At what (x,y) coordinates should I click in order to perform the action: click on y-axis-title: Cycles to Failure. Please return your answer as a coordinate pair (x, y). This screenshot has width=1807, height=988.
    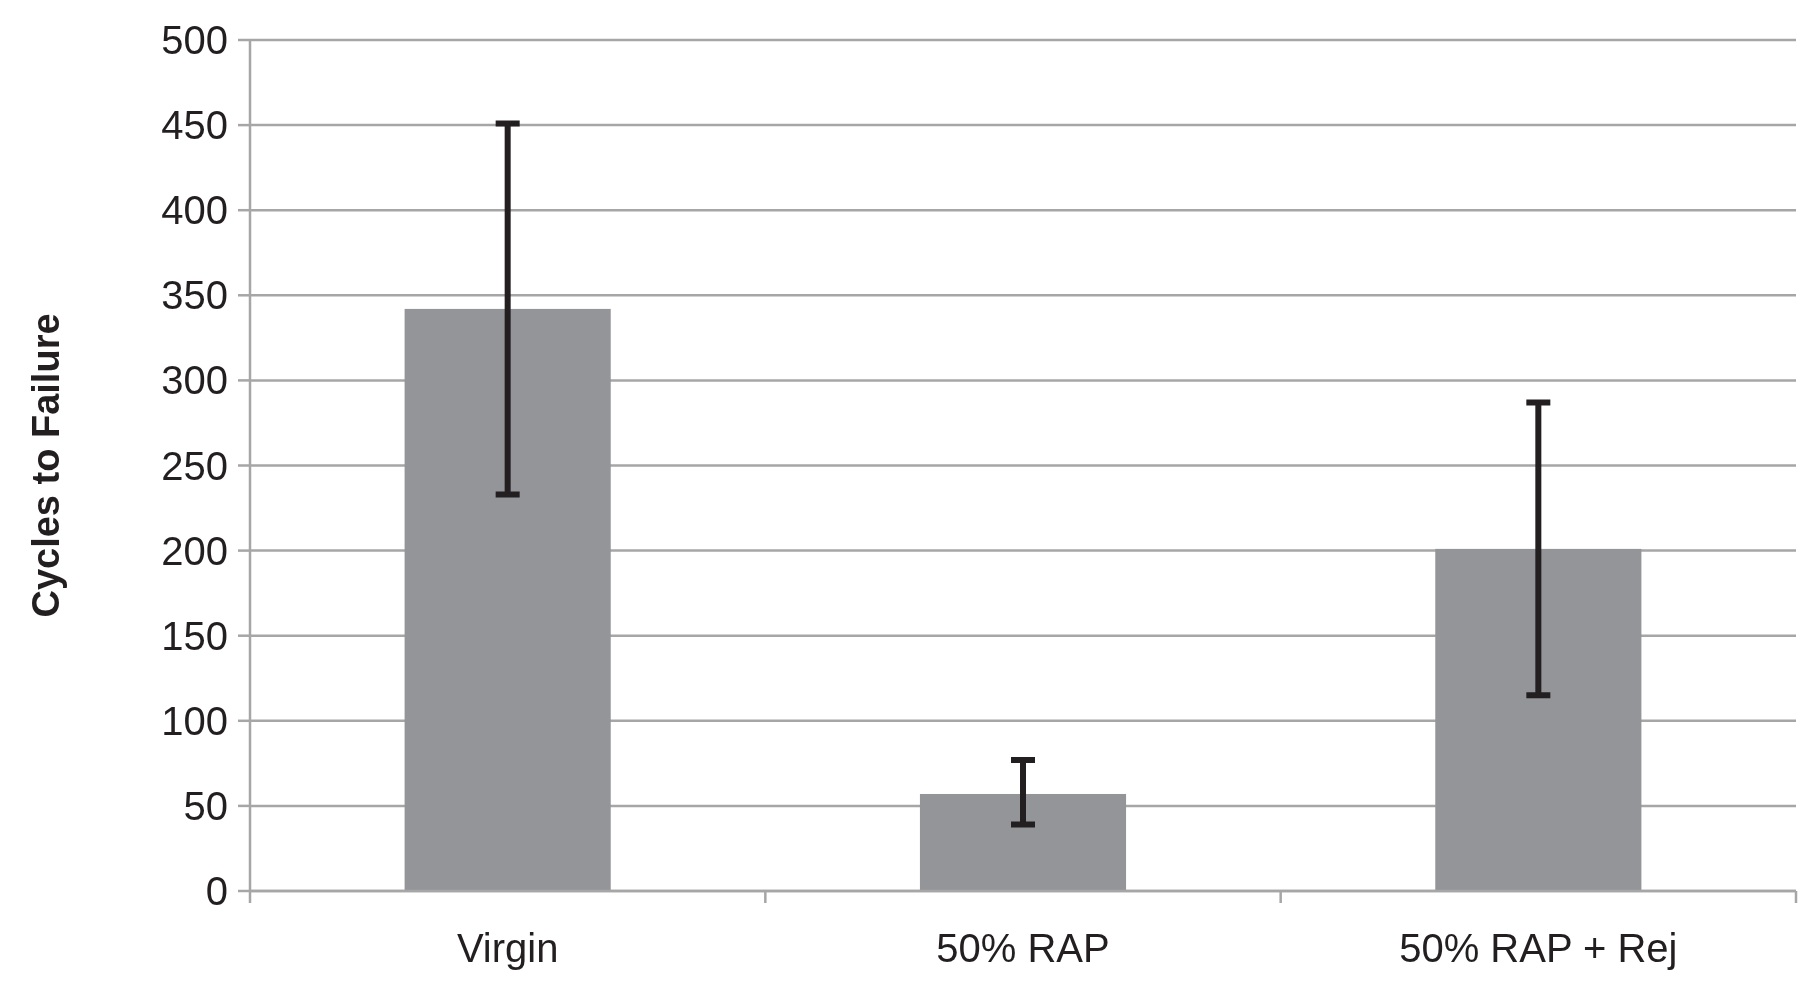
    Looking at the image, I should click on (46, 465).